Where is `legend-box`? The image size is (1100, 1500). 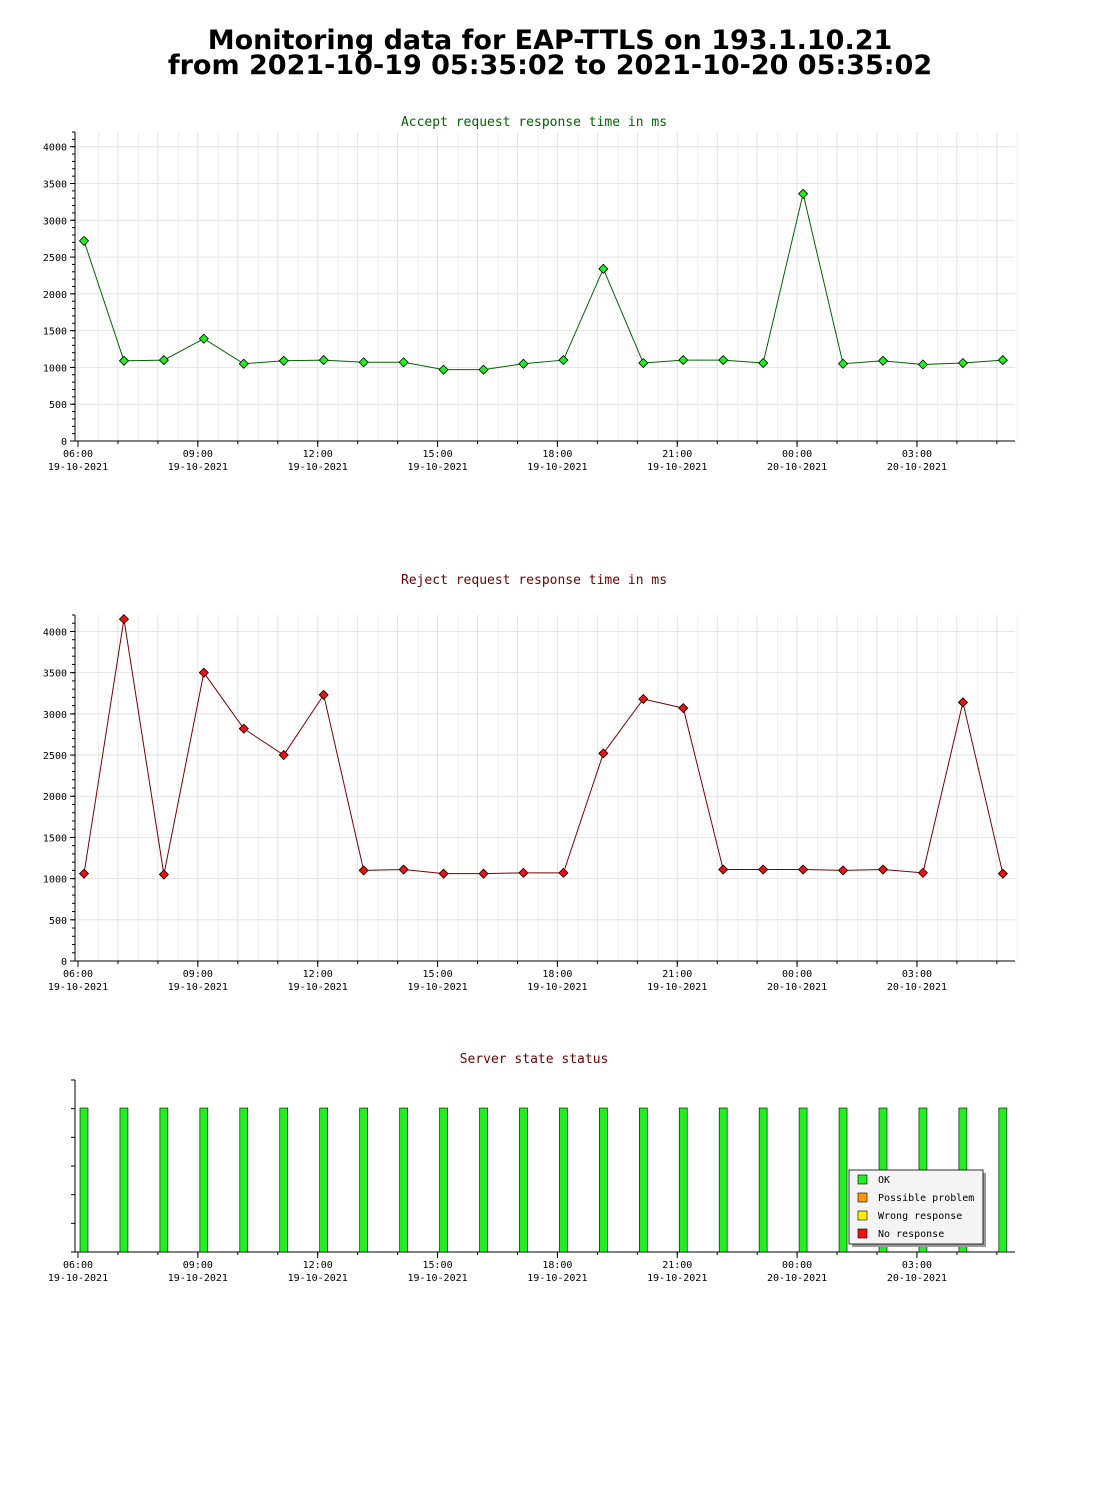
legend-box is located at coordinates (916, 1207).